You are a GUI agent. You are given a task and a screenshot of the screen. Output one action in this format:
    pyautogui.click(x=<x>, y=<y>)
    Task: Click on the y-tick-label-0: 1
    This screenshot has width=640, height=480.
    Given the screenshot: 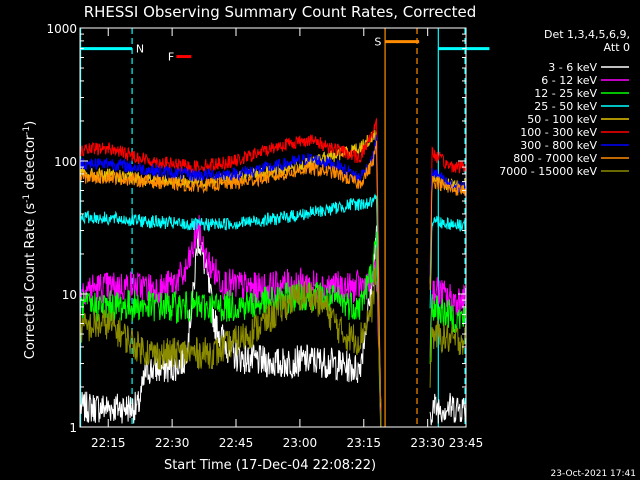 What is the action you would take?
    pyautogui.click(x=73, y=428)
    